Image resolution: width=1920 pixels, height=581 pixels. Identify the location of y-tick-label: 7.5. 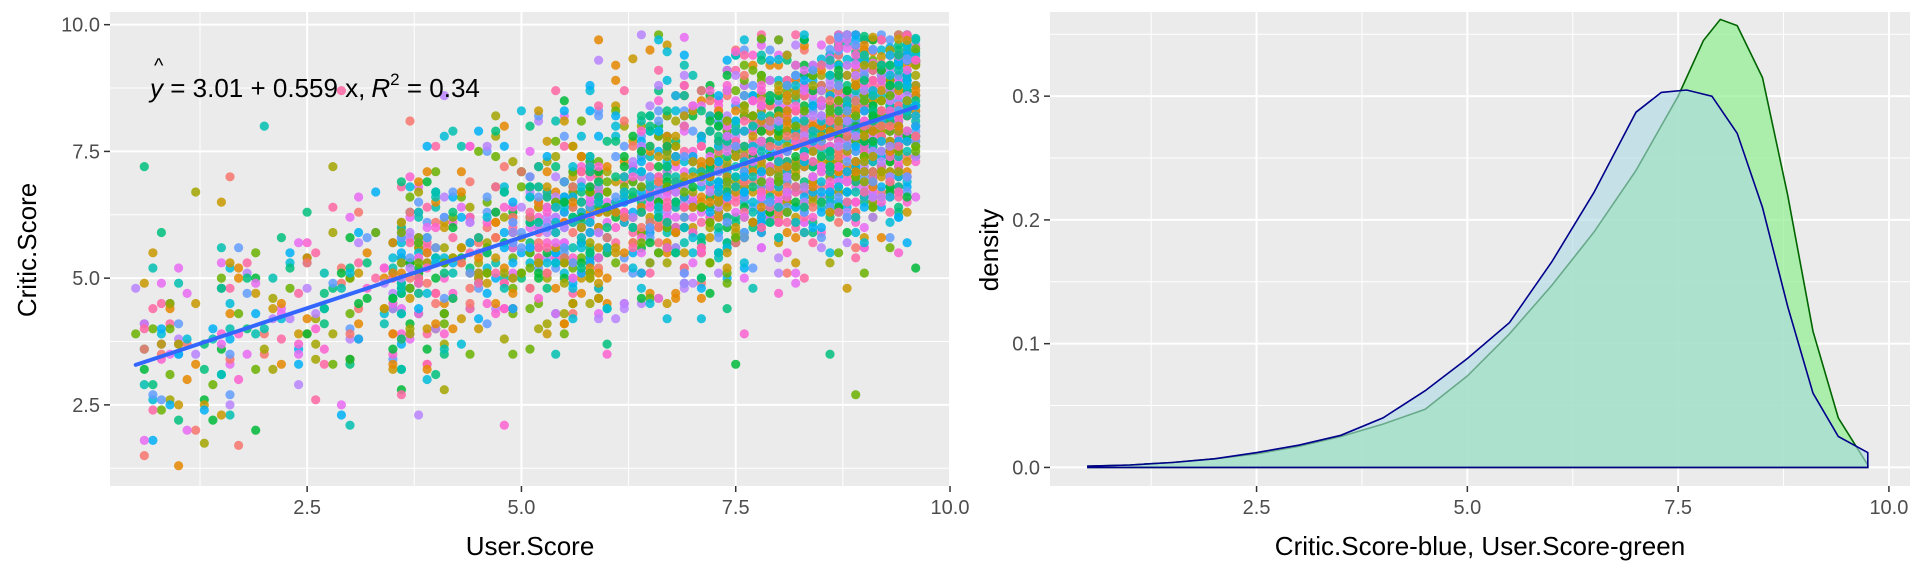
(86, 152).